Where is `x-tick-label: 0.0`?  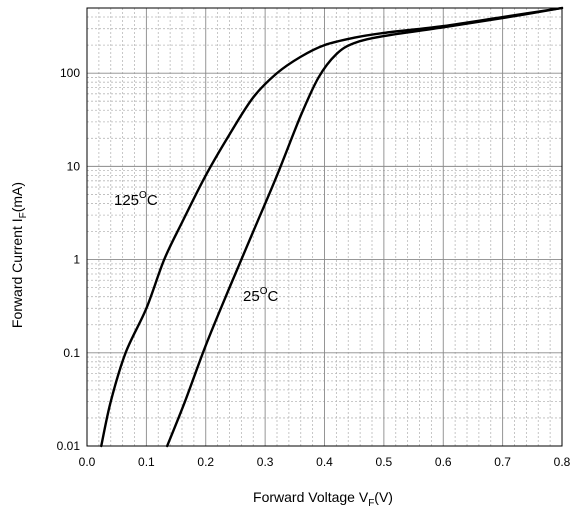
x-tick-label: 0.0 is located at coordinates (87, 462).